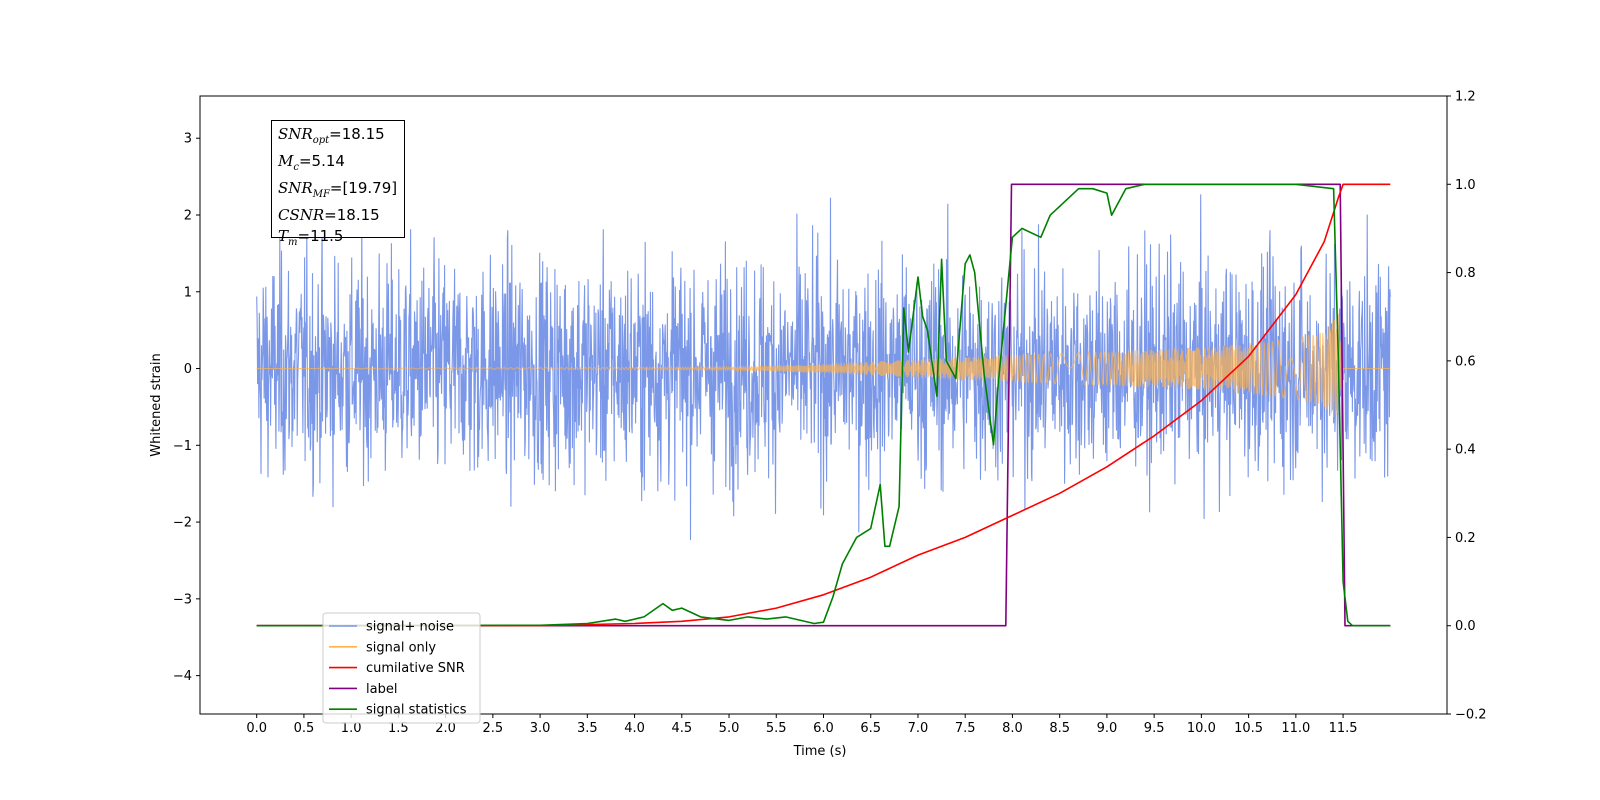 The width and height of the screenshot is (1600, 800). What do you see at coordinates (1343, 728) in the screenshot?
I see `x-tick-label: 11.5` at bounding box center [1343, 728].